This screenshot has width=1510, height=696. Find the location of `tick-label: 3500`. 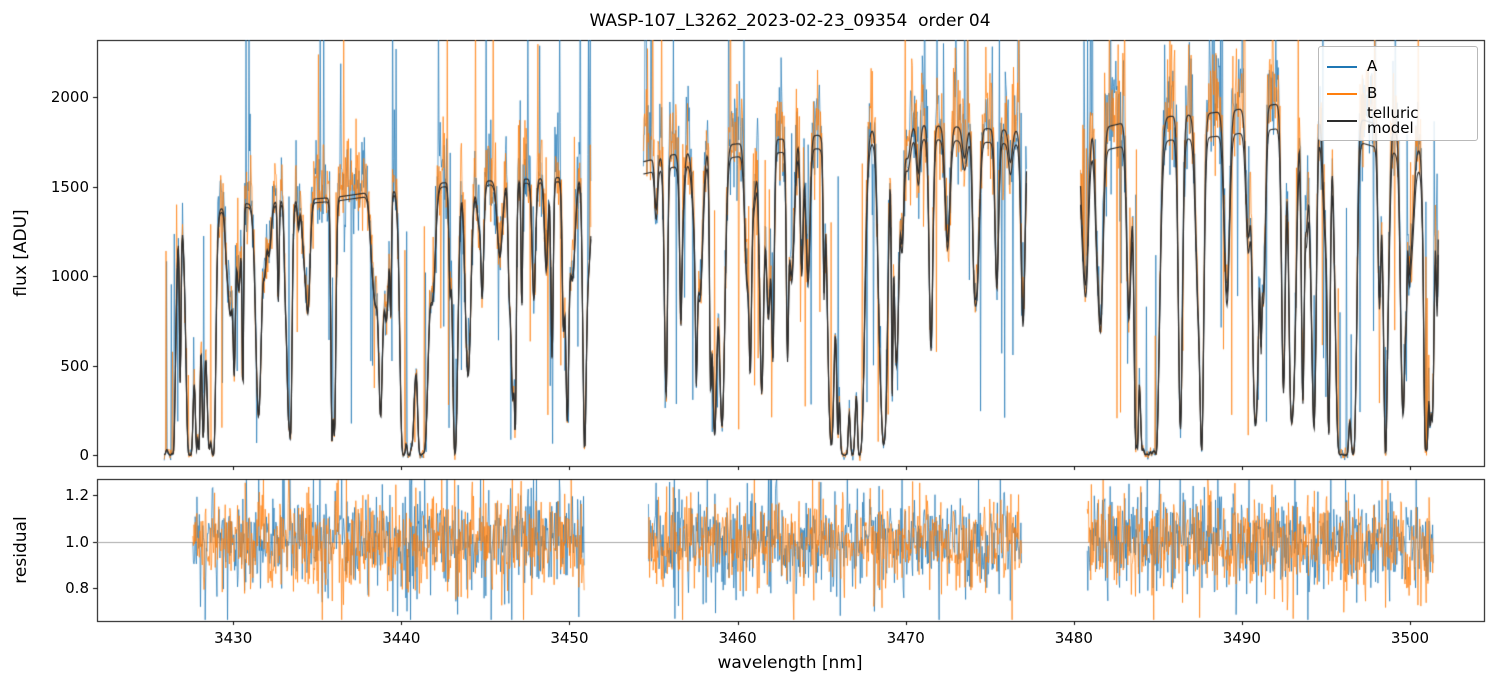

tick-label: 3500 is located at coordinates (1410, 638).